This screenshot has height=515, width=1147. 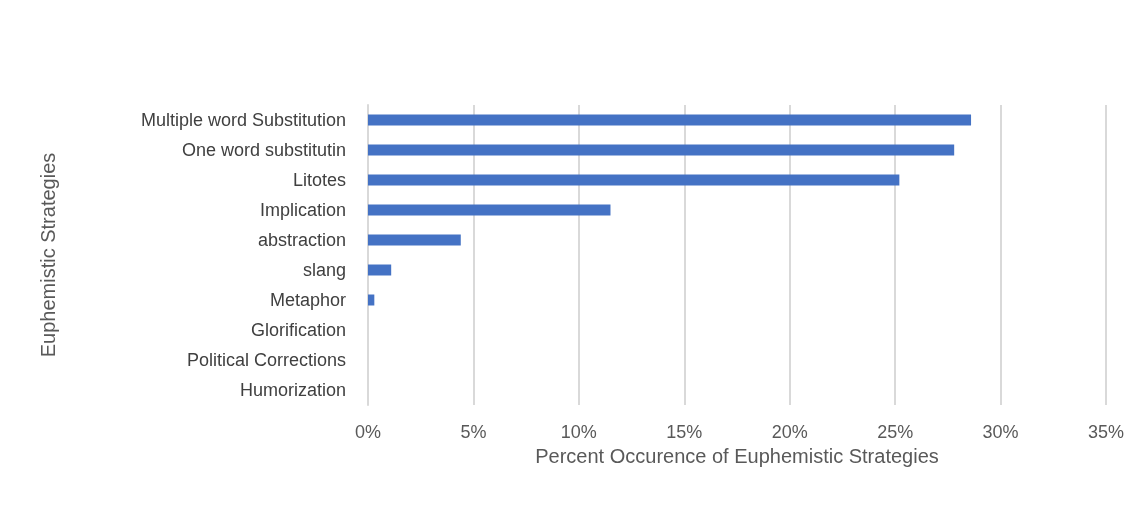 I want to click on y-tick-label: Litotes, so click(x=319, y=180).